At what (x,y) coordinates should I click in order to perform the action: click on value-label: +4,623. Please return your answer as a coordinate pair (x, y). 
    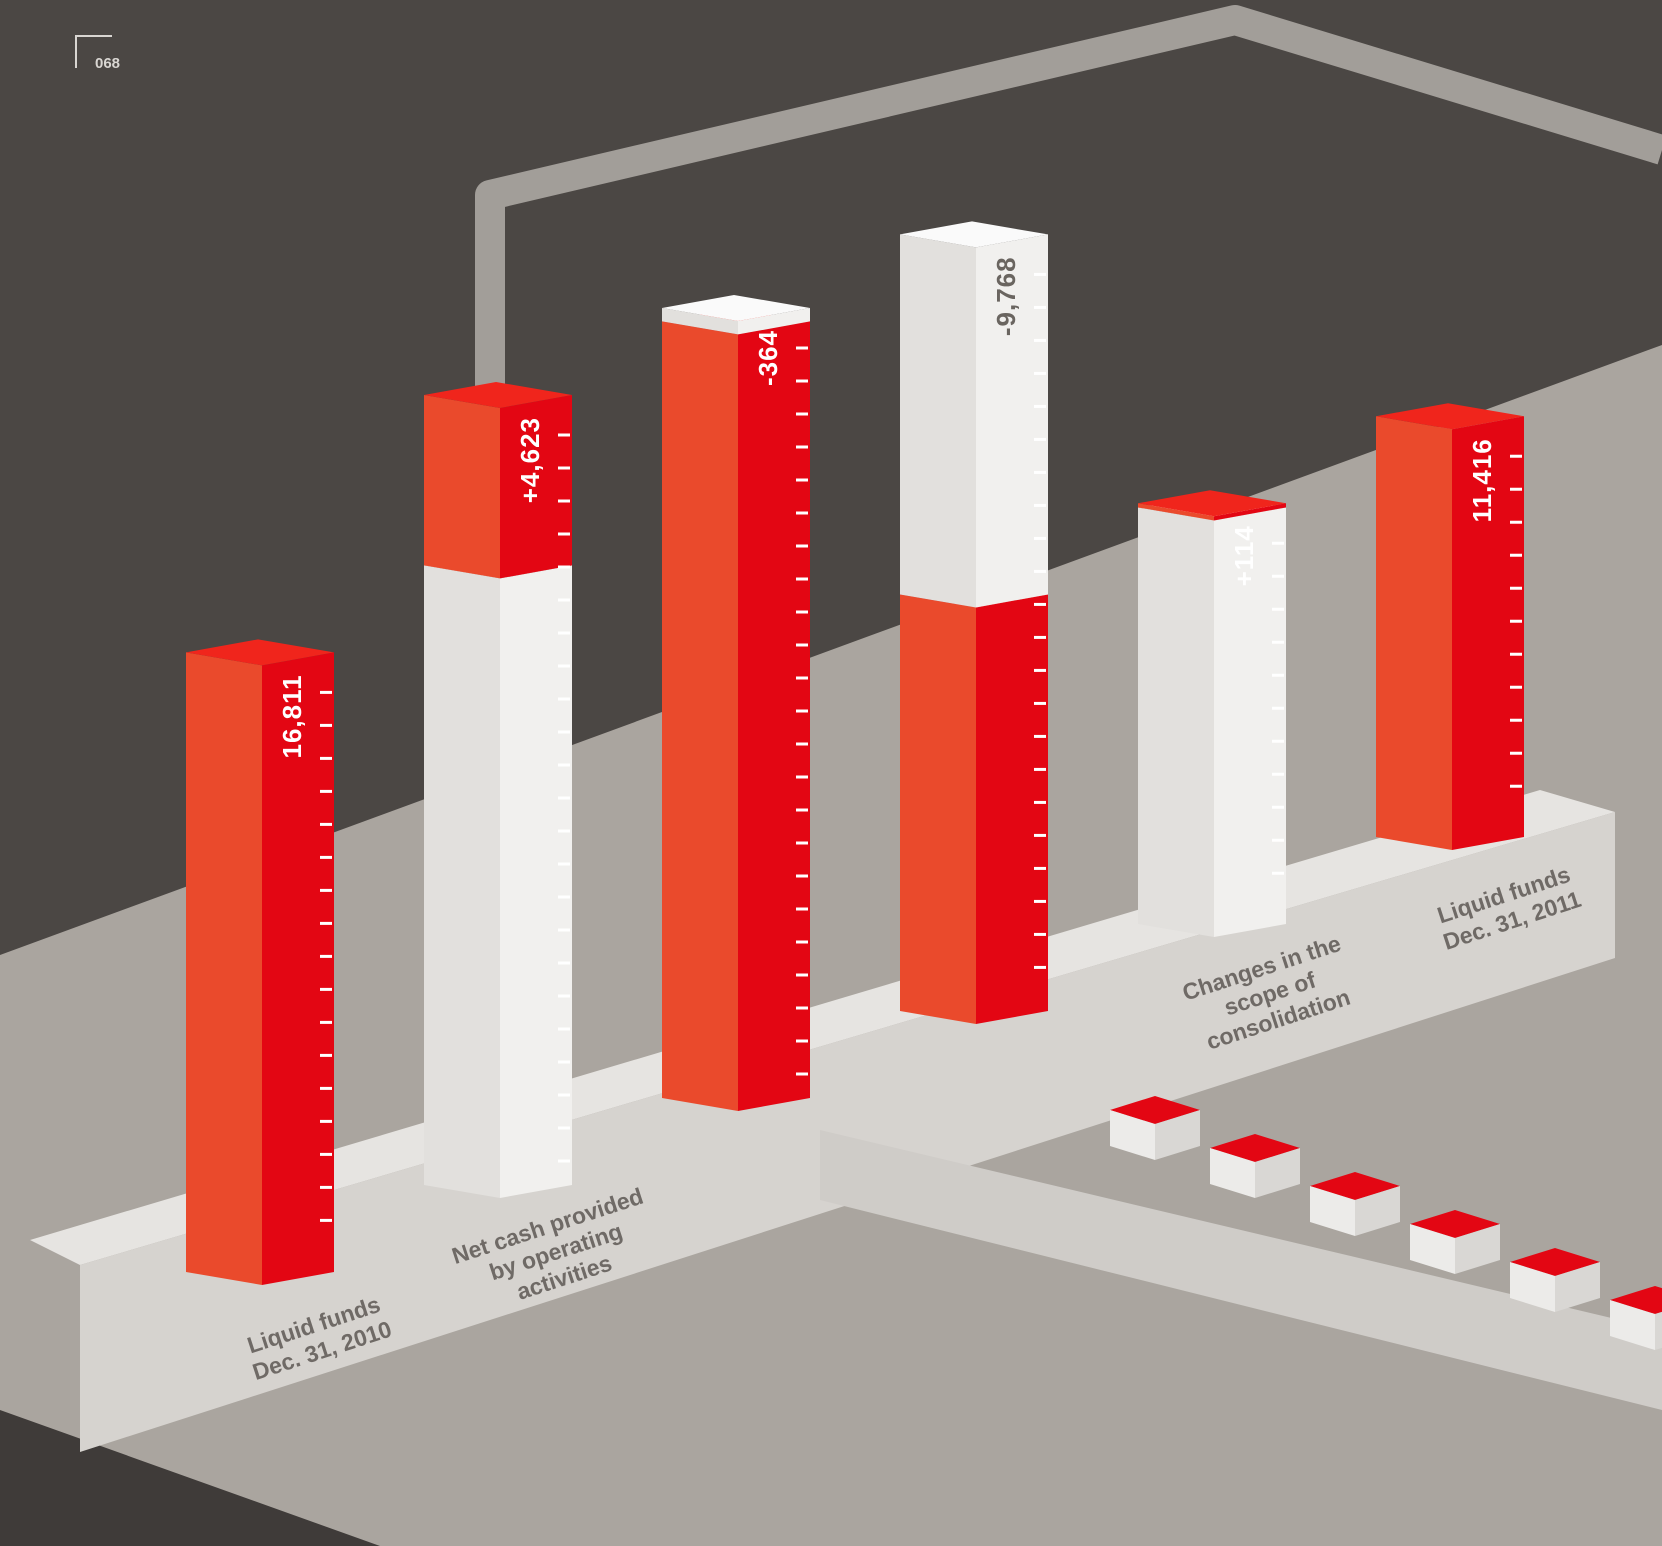
    Looking at the image, I should click on (530, 460).